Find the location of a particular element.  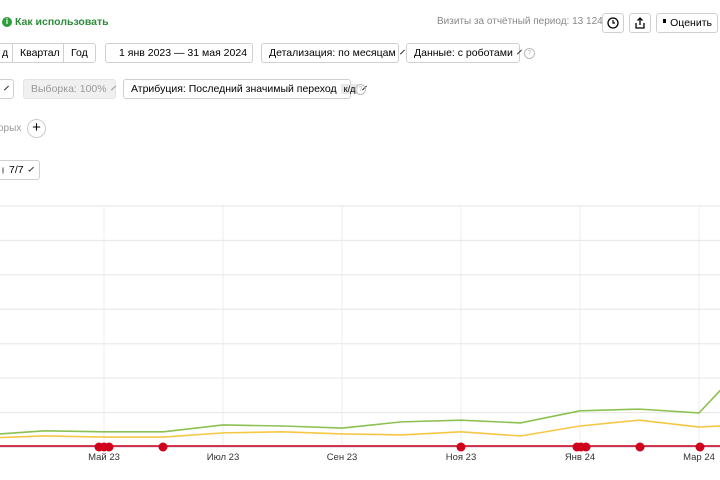

history-button is located at coordinates (613, 23).